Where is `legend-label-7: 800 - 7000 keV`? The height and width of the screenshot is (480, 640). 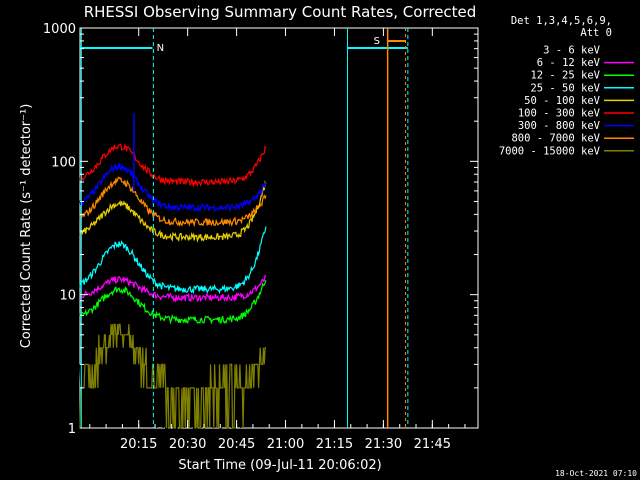 legend-label-7: 800 - 7000 keV is located at coordinates (555, 139).